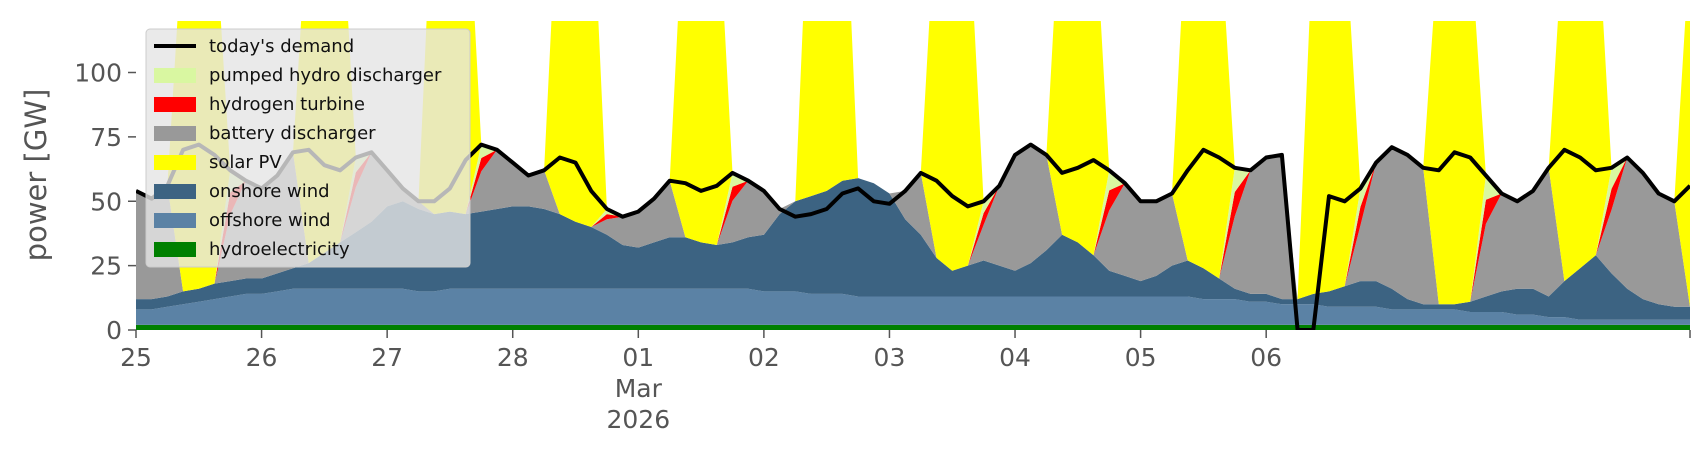 This screenshot has width=1706, height=460. Describe the element at coordinates (638, 419) in the screenshot. I see `x-tick-label: 2026` at that location.